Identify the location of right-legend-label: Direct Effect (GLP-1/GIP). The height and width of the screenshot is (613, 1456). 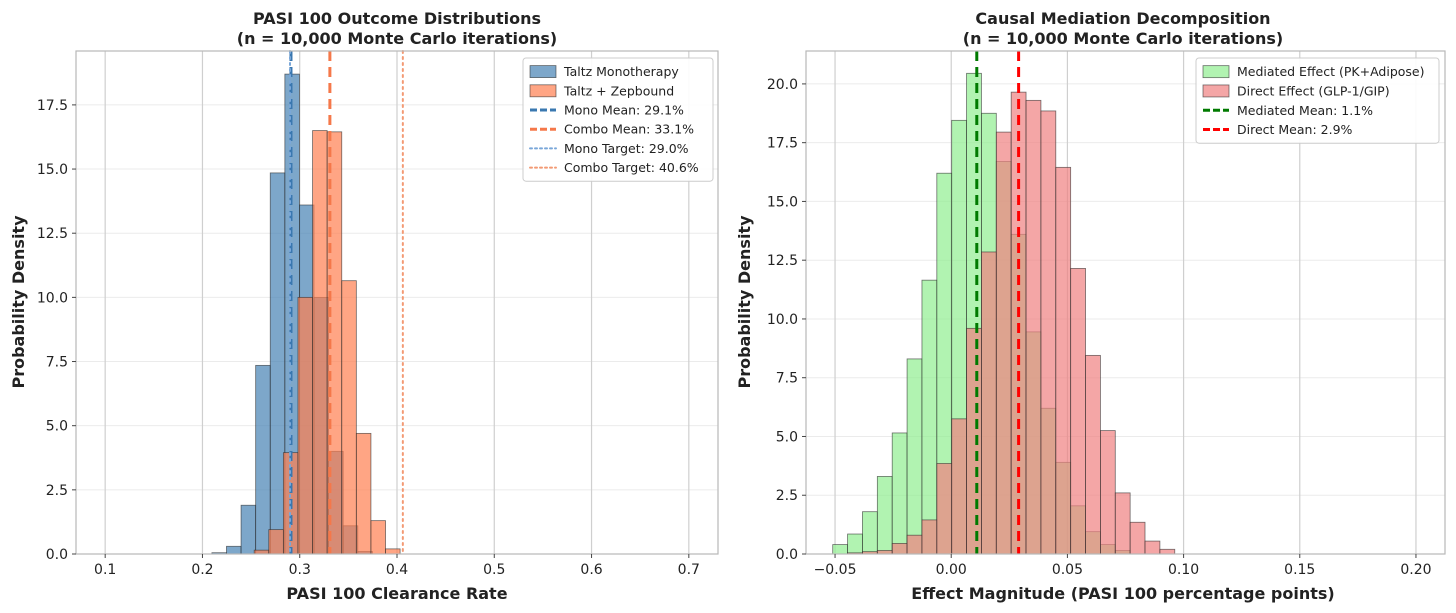
(1313, 90).